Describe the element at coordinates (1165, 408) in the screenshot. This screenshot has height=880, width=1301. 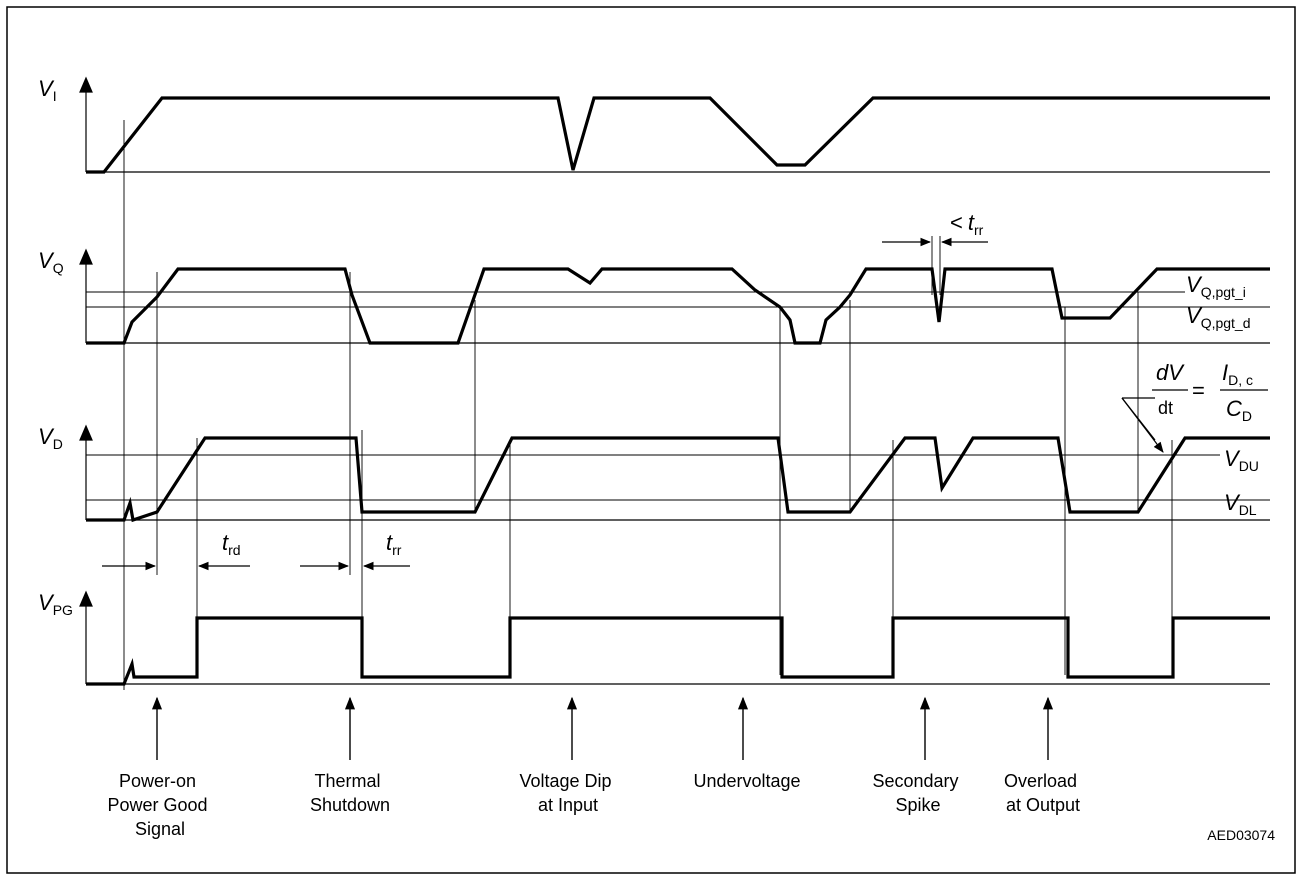
I see `formula-dt: dt` at that location.